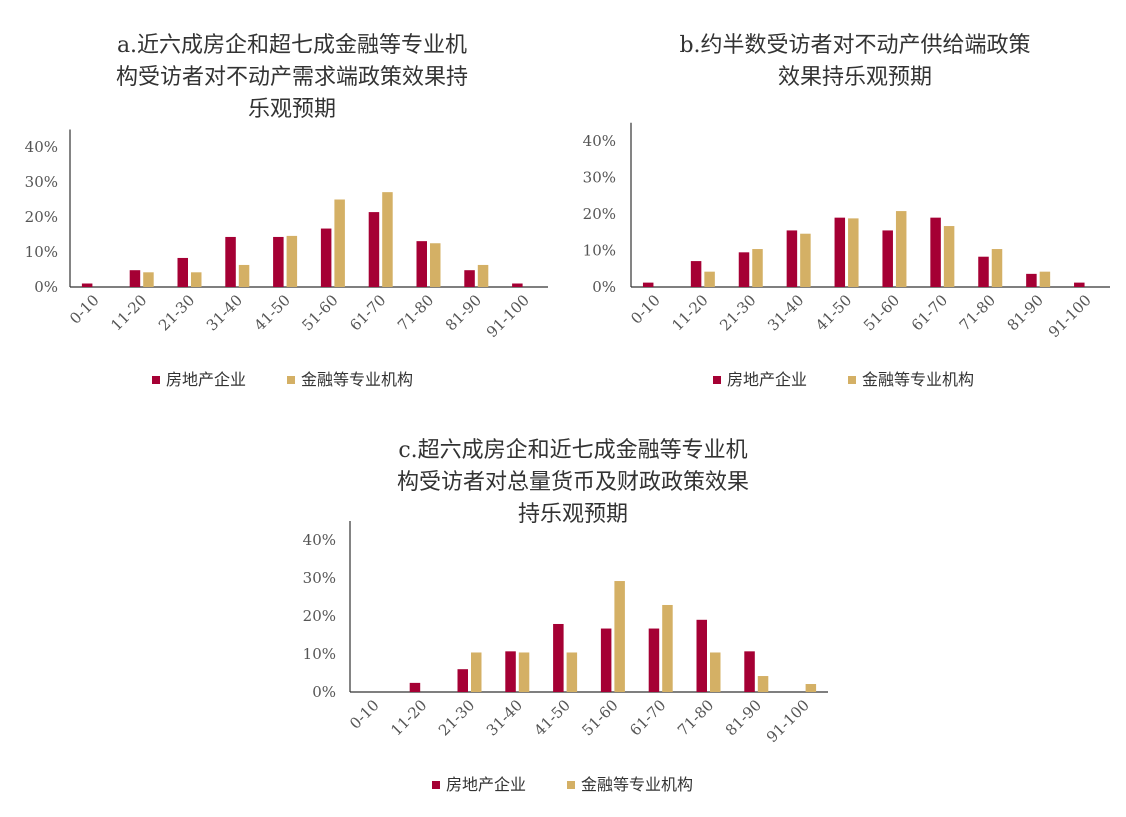 This screenshot has width=1126, height=817. I want to click on y-tick-label: 10%, so click(41, 252).